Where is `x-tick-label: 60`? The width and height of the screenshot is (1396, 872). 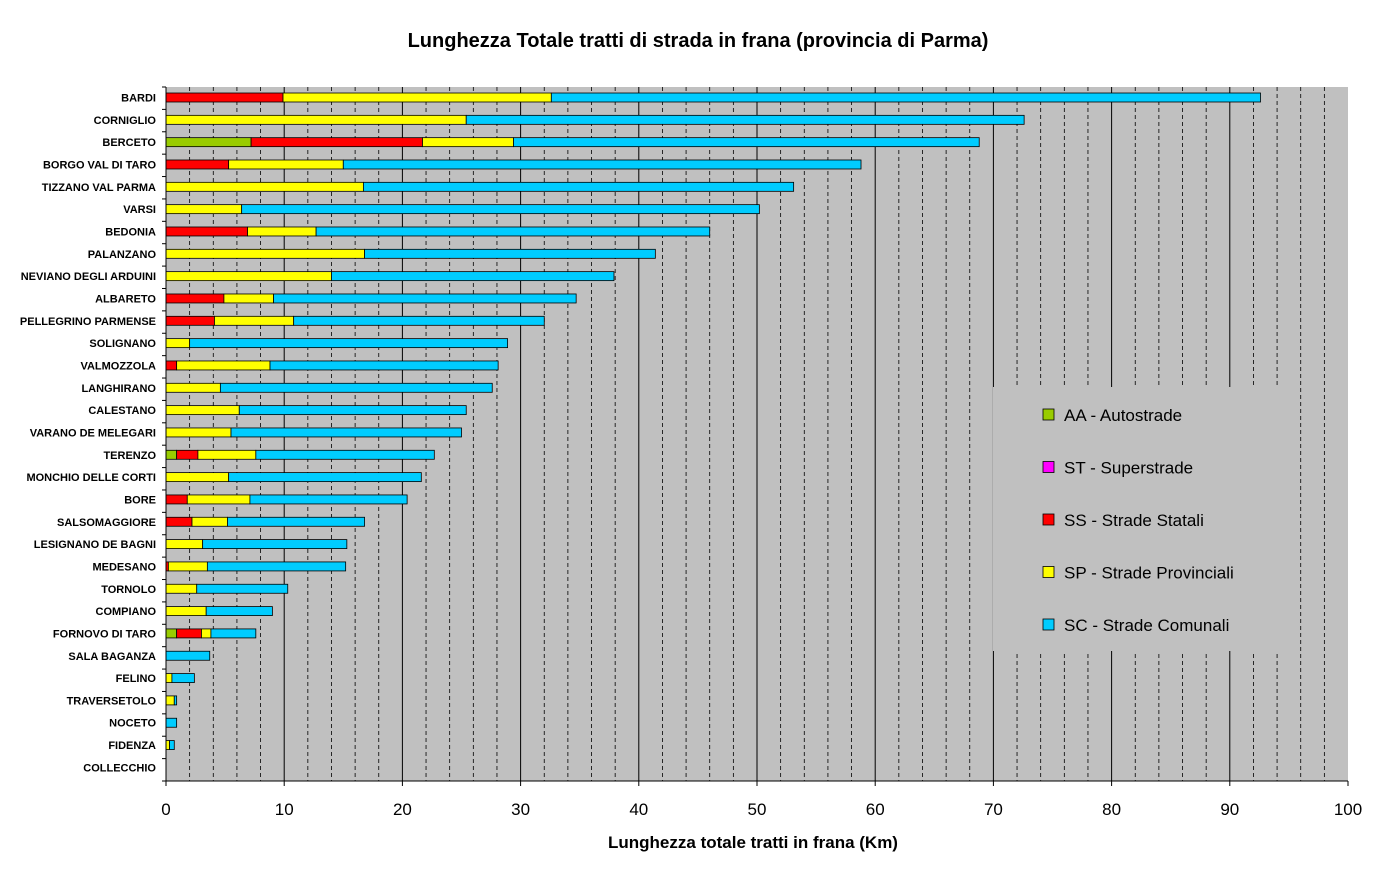
x-tick-label: 60 is located at coordinates (875, 809).